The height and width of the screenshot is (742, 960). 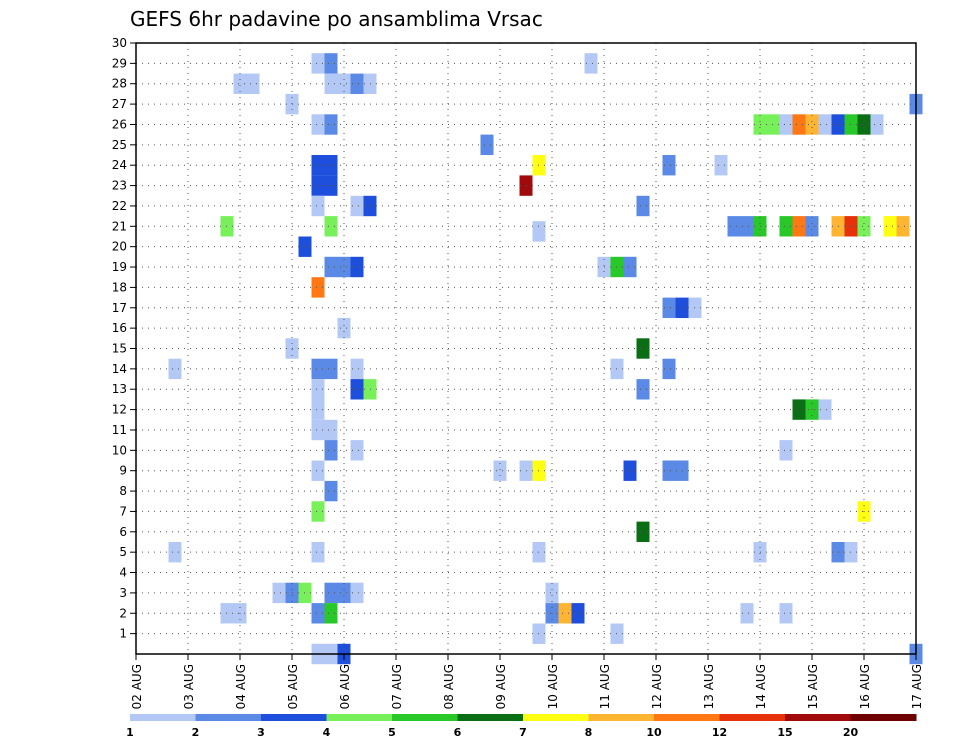 I want to click on x-tick-label: 17 AUG, so click(x=917, y=686).